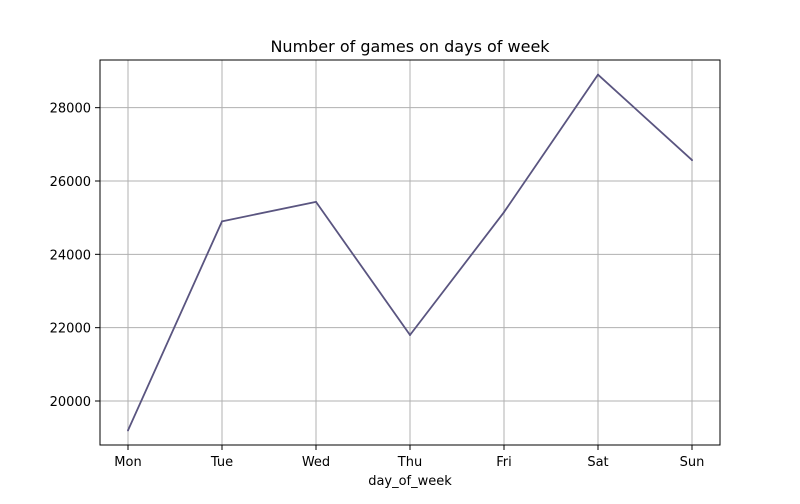  I want to click on x-tick-label: Sun, so click(692, 462).